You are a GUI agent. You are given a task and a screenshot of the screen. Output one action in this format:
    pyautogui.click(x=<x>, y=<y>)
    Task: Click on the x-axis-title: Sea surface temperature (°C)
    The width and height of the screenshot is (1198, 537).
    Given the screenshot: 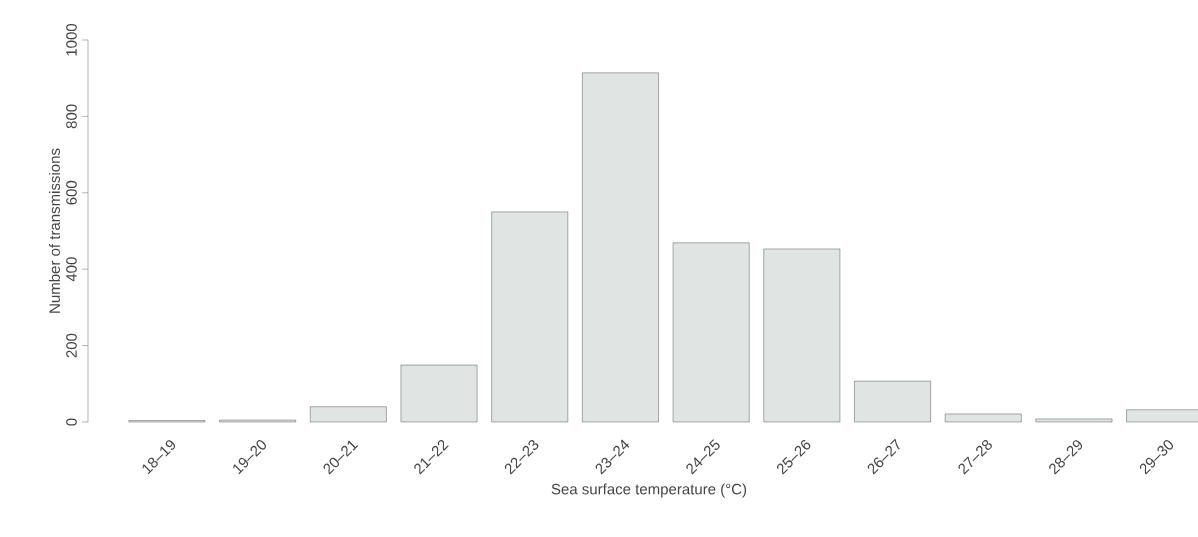 What is the action you would take?
    pyautogui.click(x=649, y=490)
    